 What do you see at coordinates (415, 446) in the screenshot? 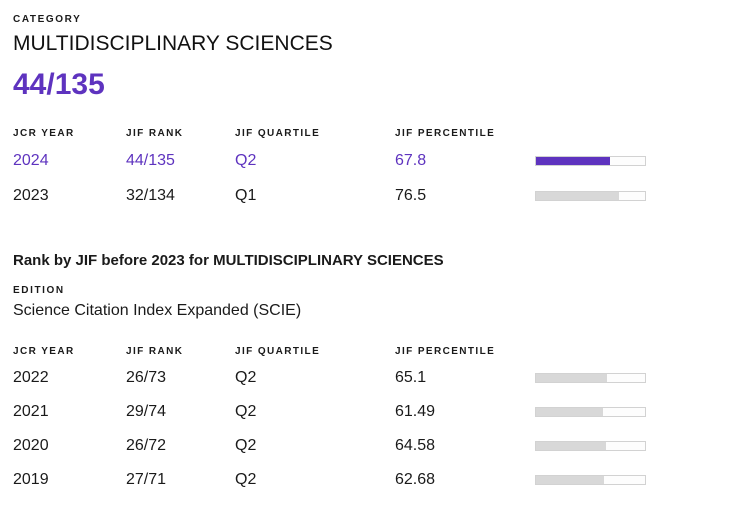
I see `jif-percentile-cell: 64.58` at bounding box center [415, 446].